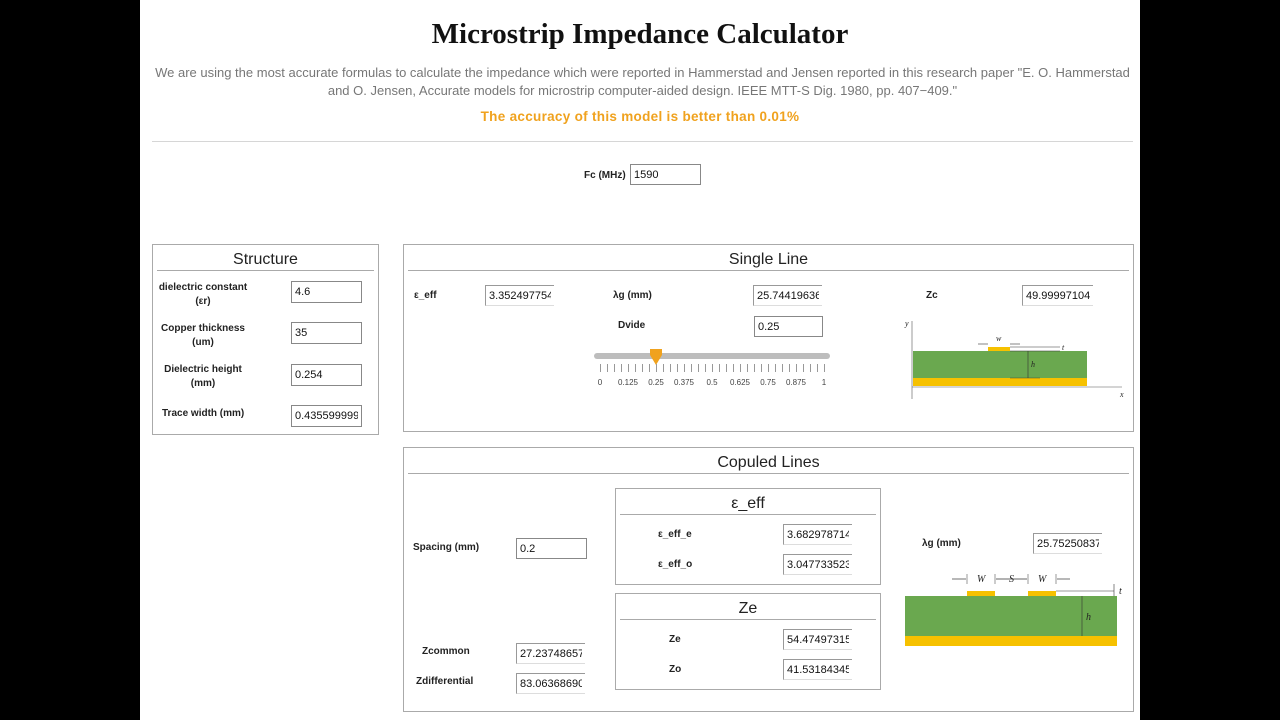  Describe the element at coordinates (203, 342) in the screenshot. I see `copper-thickness-label-line2: (um)` at that location.